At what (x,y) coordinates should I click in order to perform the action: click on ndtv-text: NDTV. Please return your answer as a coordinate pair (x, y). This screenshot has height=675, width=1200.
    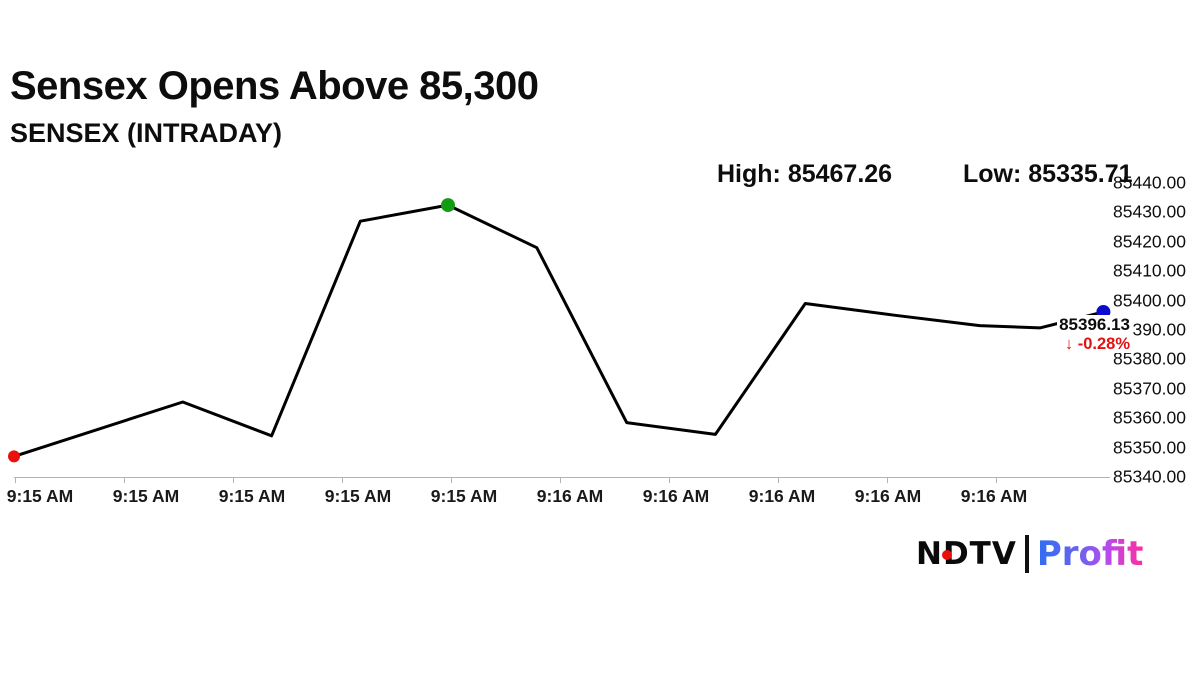
    Looking at the image, I should click on (966, 554).